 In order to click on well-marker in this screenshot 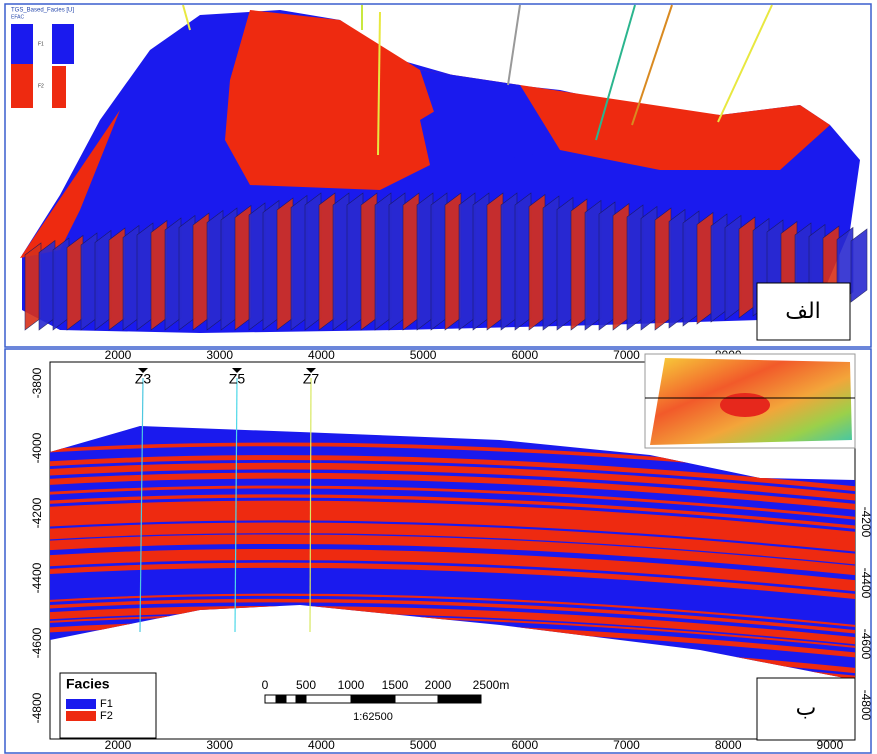, I will do `click(237, 370)`.